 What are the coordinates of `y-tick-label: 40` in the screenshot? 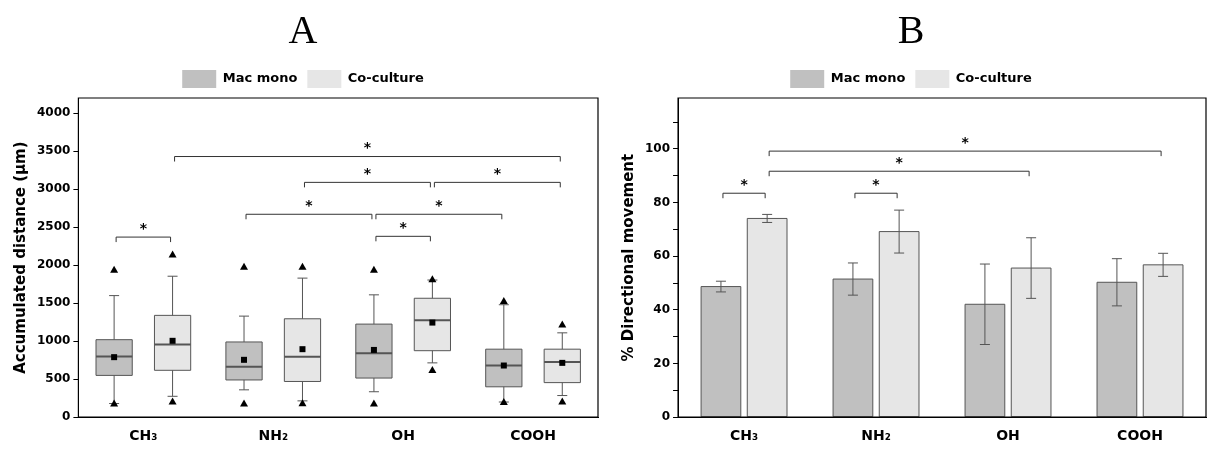 It's located at (662, 309).